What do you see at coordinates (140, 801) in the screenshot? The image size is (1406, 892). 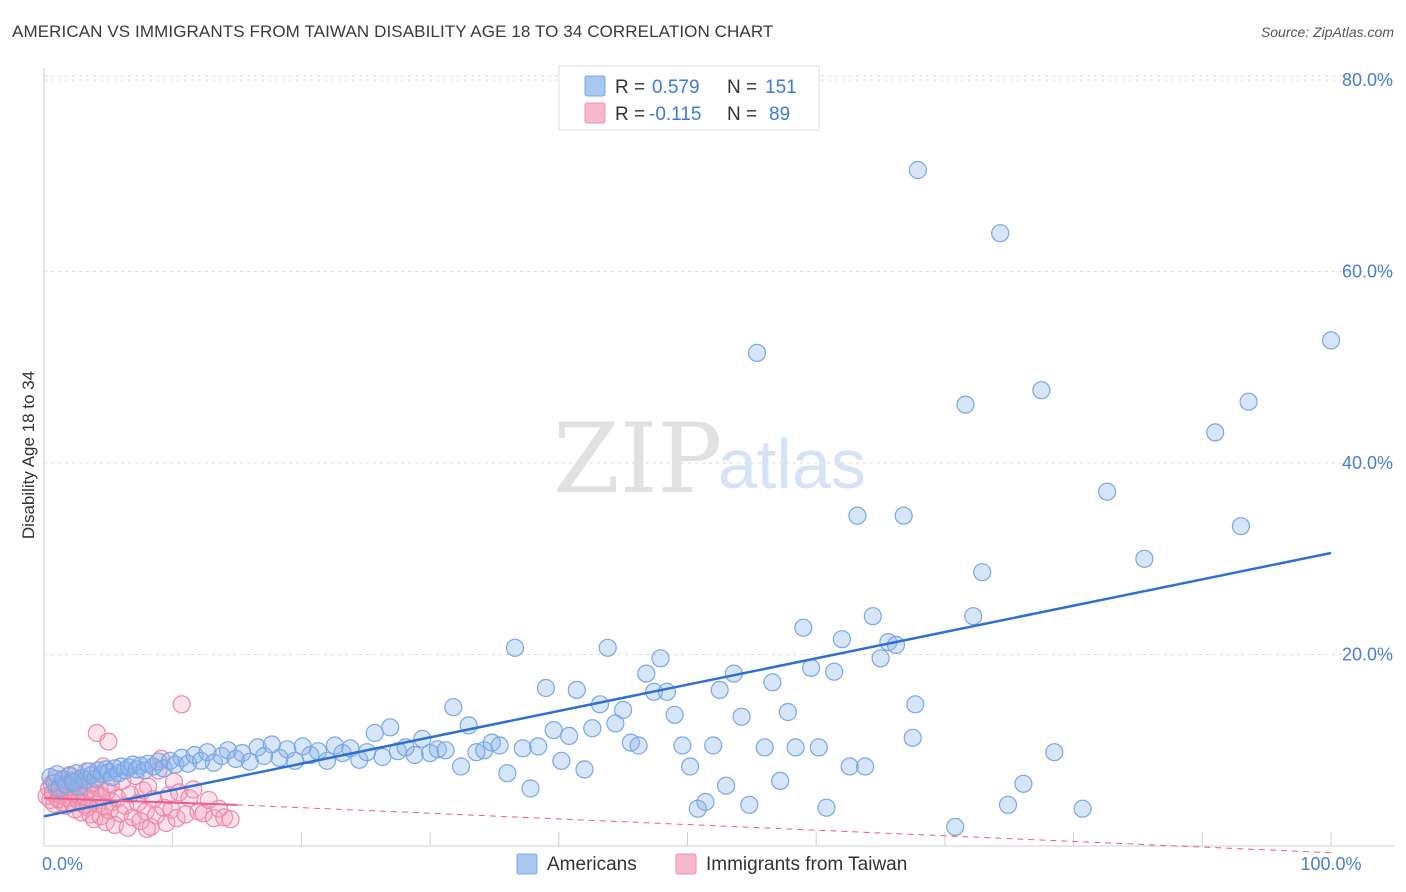 I see `trendline-taiwan` at bounding box center [140, 801].